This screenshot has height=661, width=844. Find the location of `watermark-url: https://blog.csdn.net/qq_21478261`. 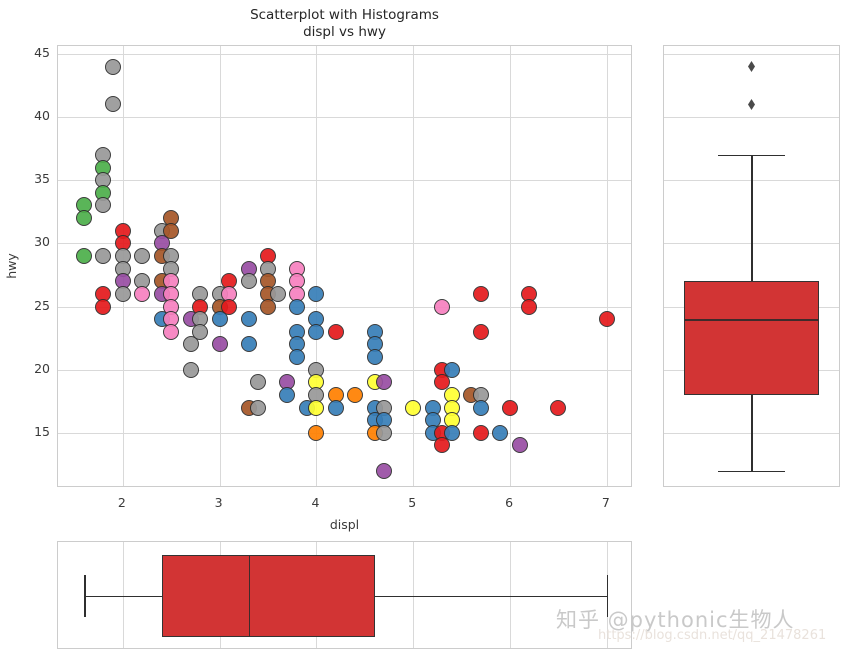

watermark-url: https://blog.csdn.net/qq_21478261 is located at coordinates (712, 635).